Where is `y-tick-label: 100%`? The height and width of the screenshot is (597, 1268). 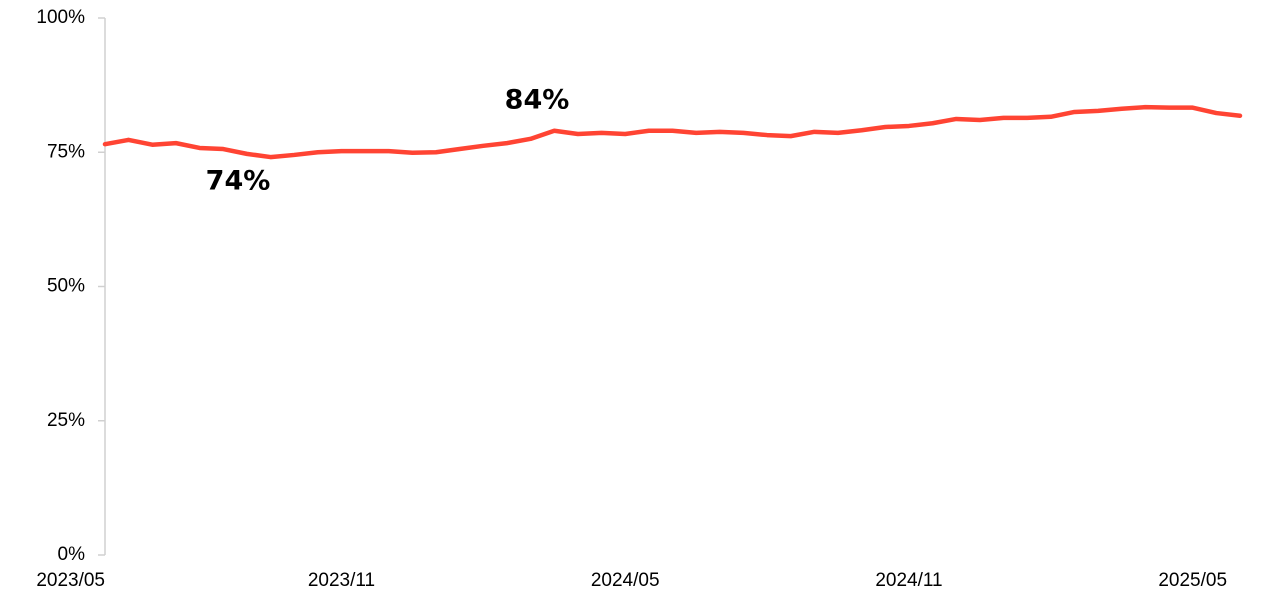 y-tick-label: 100% is located at coordinates (60, 17).